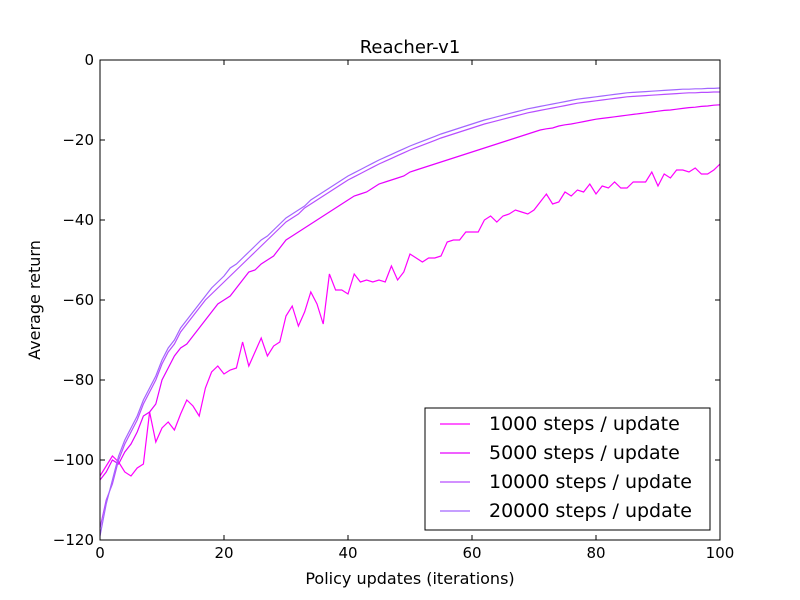  What do you see at coordinates (590, 511) in the screenshot?
I see `legend-label-4: 20000 steps / update` at bounding box center [590, 511].